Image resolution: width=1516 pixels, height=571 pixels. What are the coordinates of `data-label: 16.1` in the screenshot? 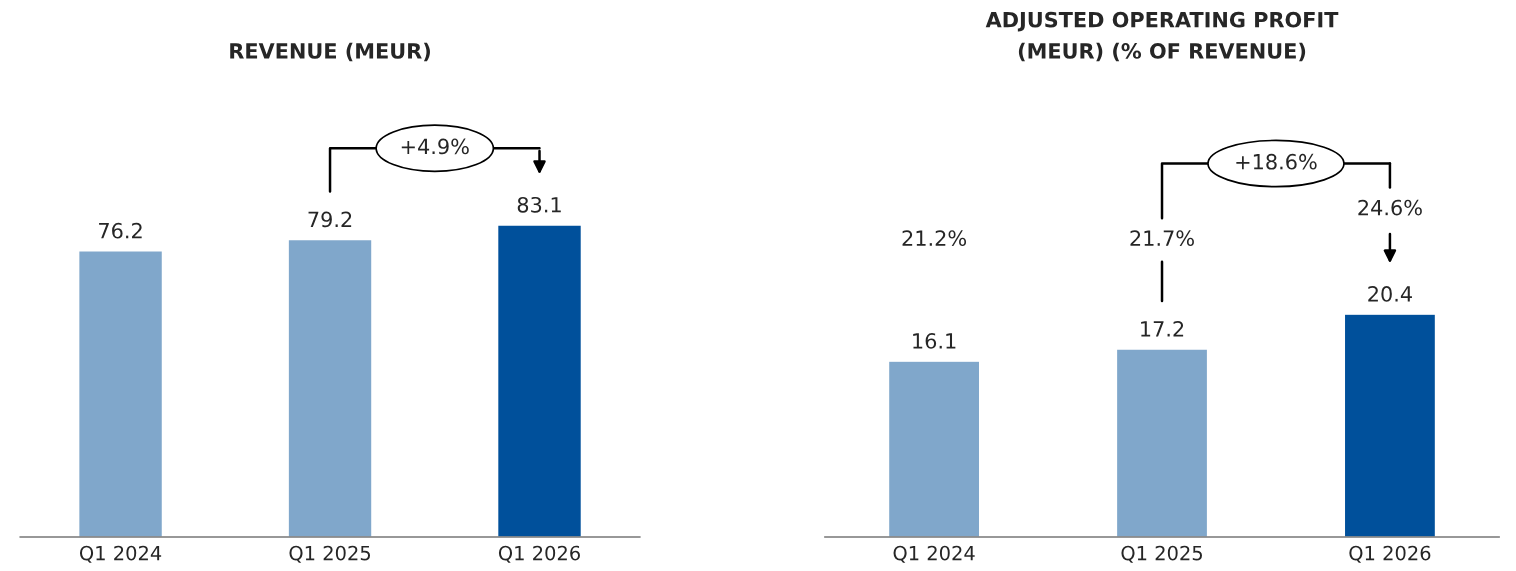 It's located at (934, 341).